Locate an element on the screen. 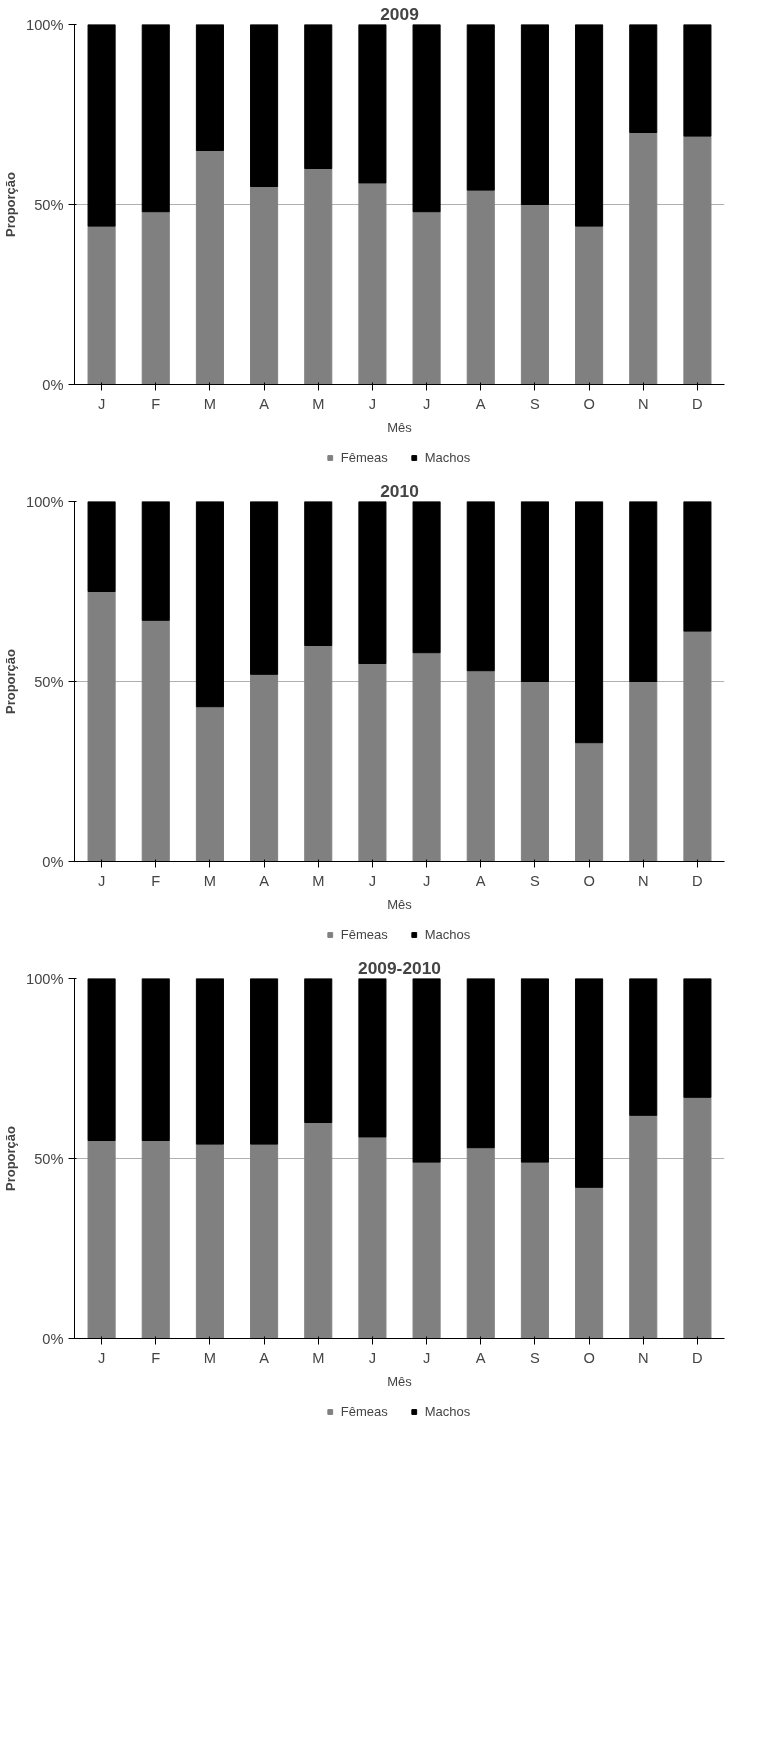  chart-title: 2010 is located at coordinates (399, 490).